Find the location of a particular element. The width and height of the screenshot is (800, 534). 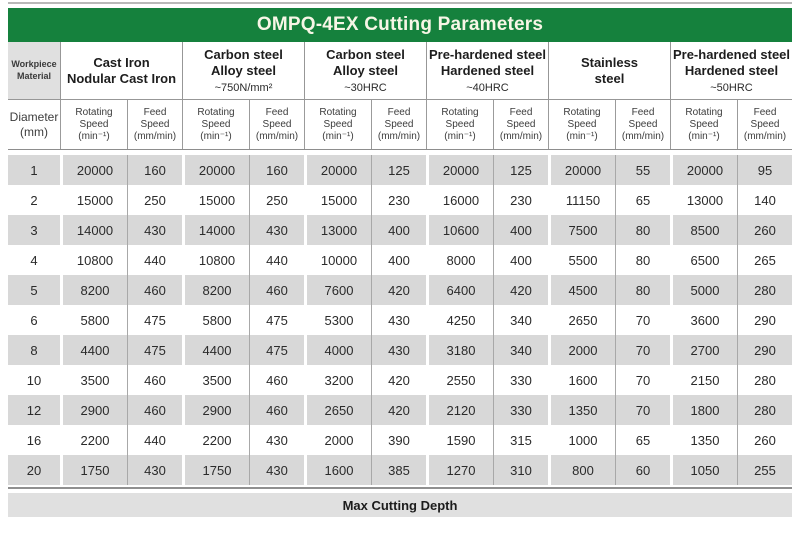

rotating-speed-cell: 4400 is located at coordinates (93, 350).